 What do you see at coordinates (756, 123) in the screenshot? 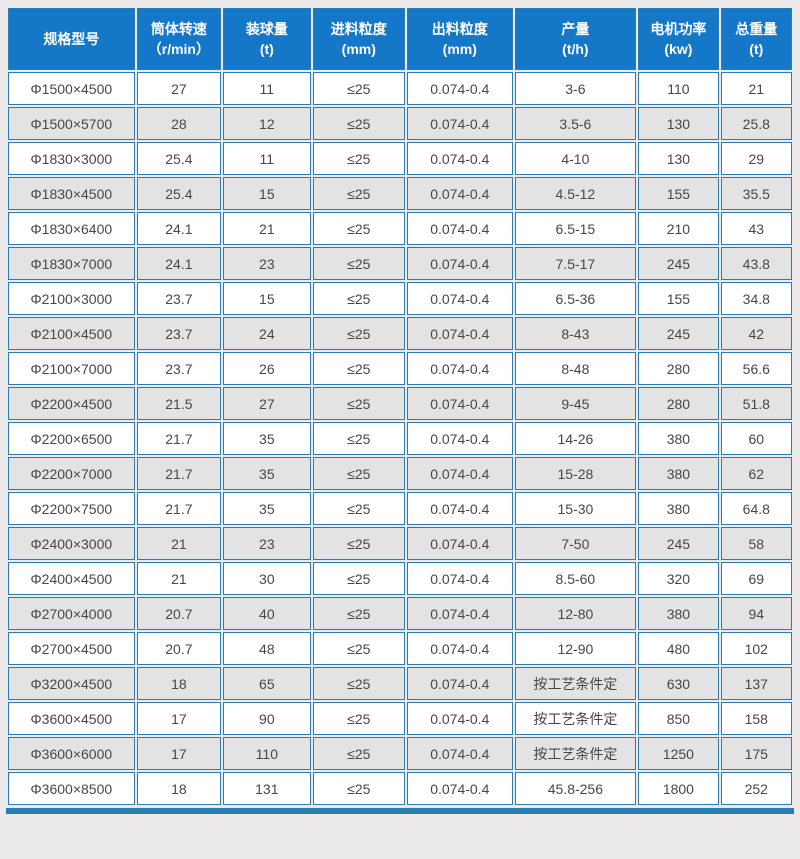
I see `table-cell: 25.8` at bounding box center [756, 123].